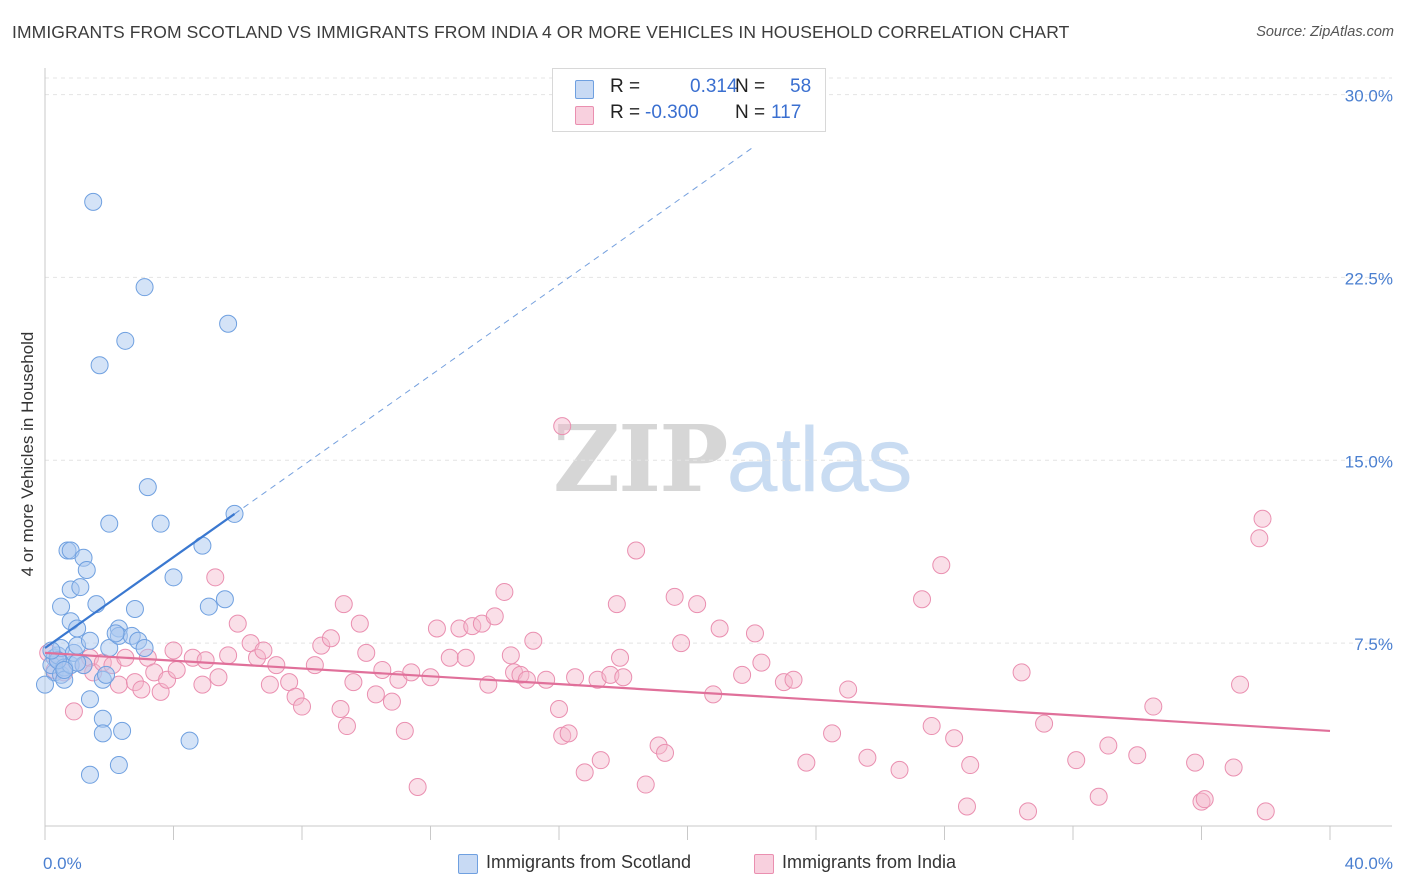 The width and height of the screenshot is (1406, 892). Describe the element at coordinates (140, 581) in the screenshot. I see `scotland-trend-line` at that location.